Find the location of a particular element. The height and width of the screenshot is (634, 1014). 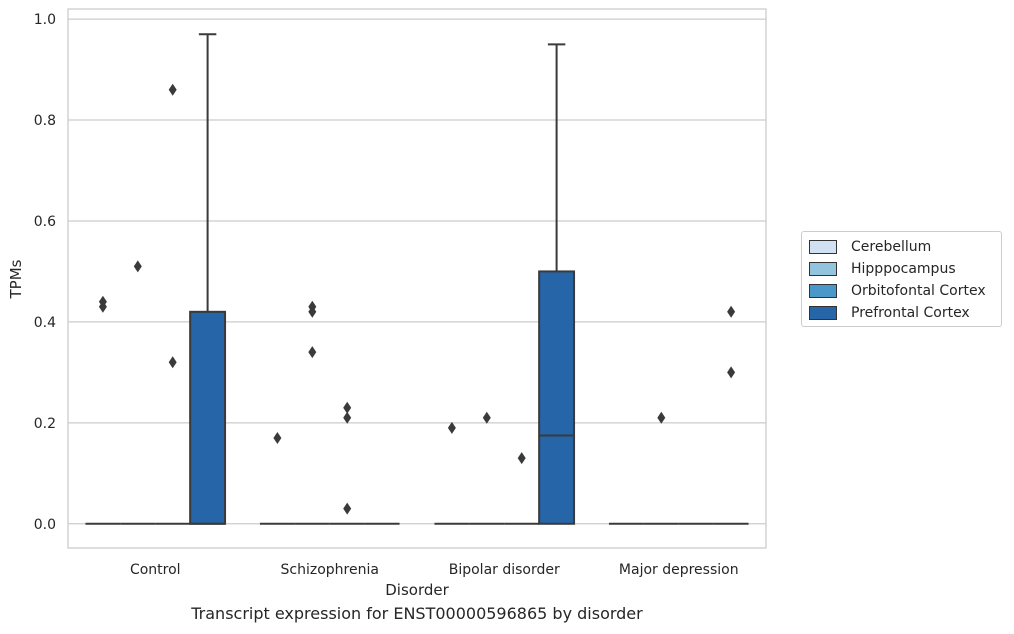

legend-item: Cerebellum is located at coordinates (905, 247).